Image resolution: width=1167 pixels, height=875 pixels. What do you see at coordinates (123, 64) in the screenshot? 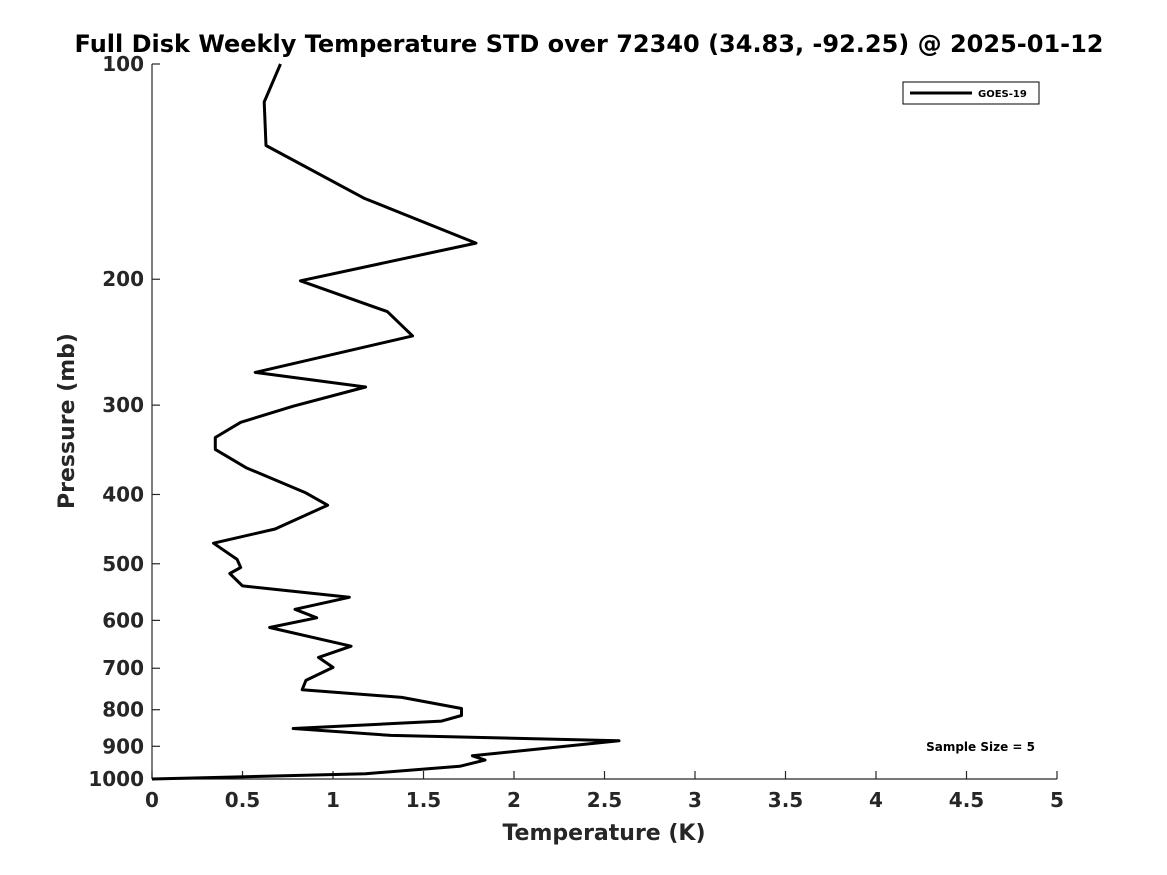
I see `y-tick-label: 100` at bounding box center [123, 64].